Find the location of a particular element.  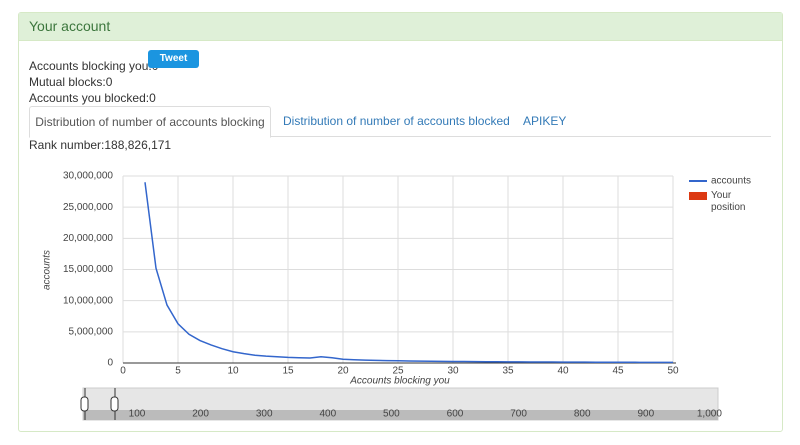

y-tick-label: 0 is located at coordinates (110, 363).